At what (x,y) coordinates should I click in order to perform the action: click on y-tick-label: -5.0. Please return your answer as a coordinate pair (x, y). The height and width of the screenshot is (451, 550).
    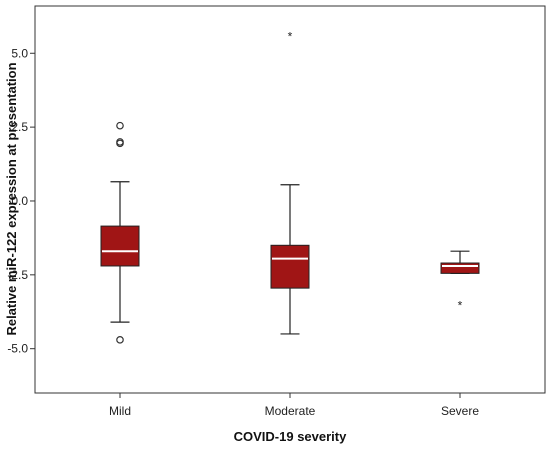
    Looking at the image, I should click on (17, 349).